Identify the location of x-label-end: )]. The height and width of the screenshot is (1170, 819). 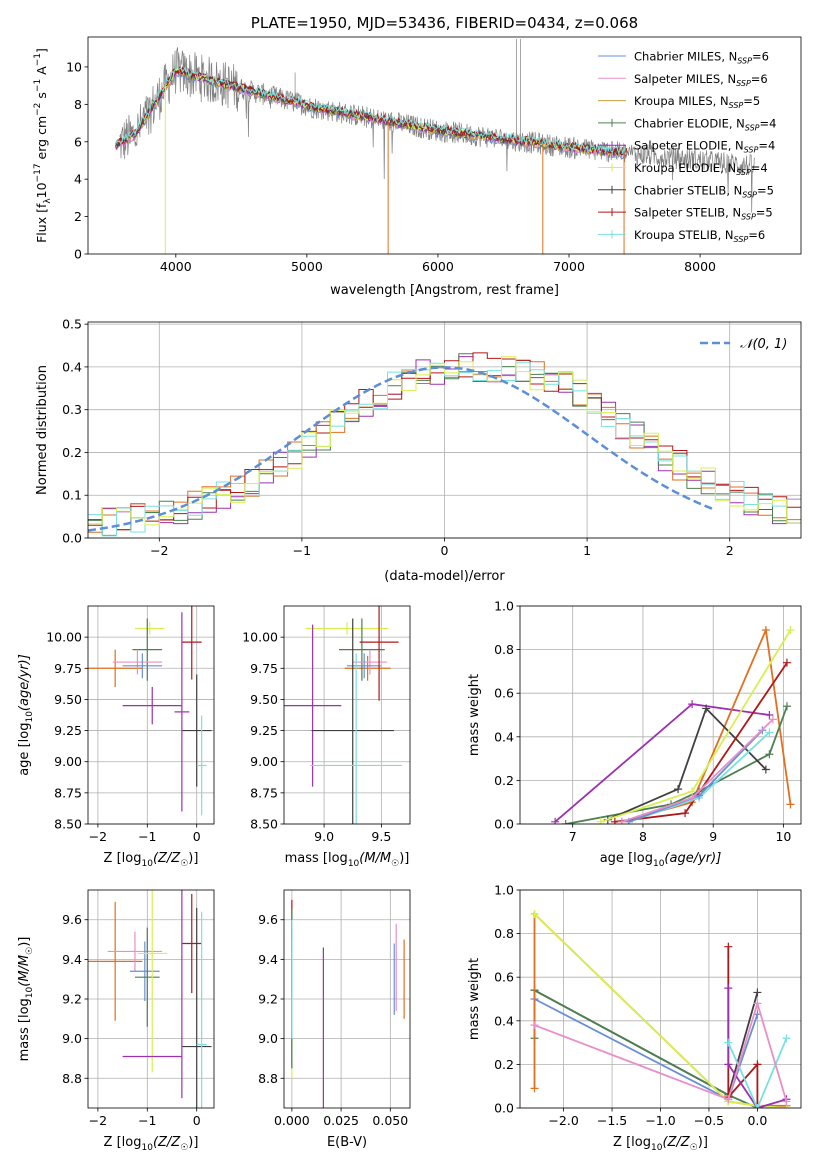
(193, 1142).